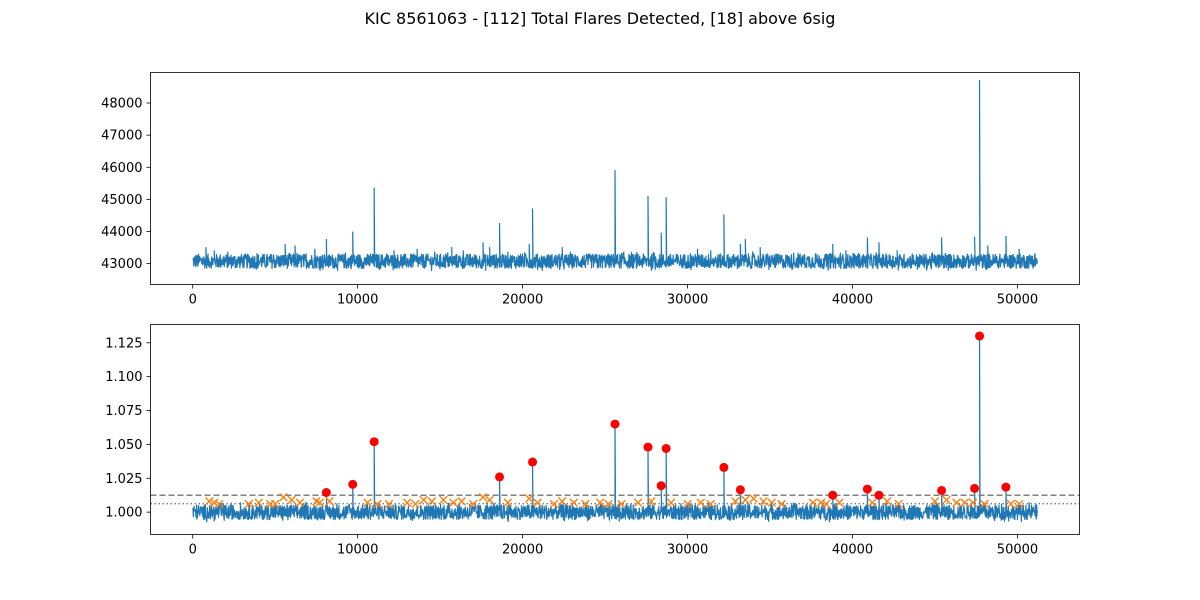  I want to click on top-panel-x-axis: 0 10000 20000 30000 40000 50000, so click(613, 296).